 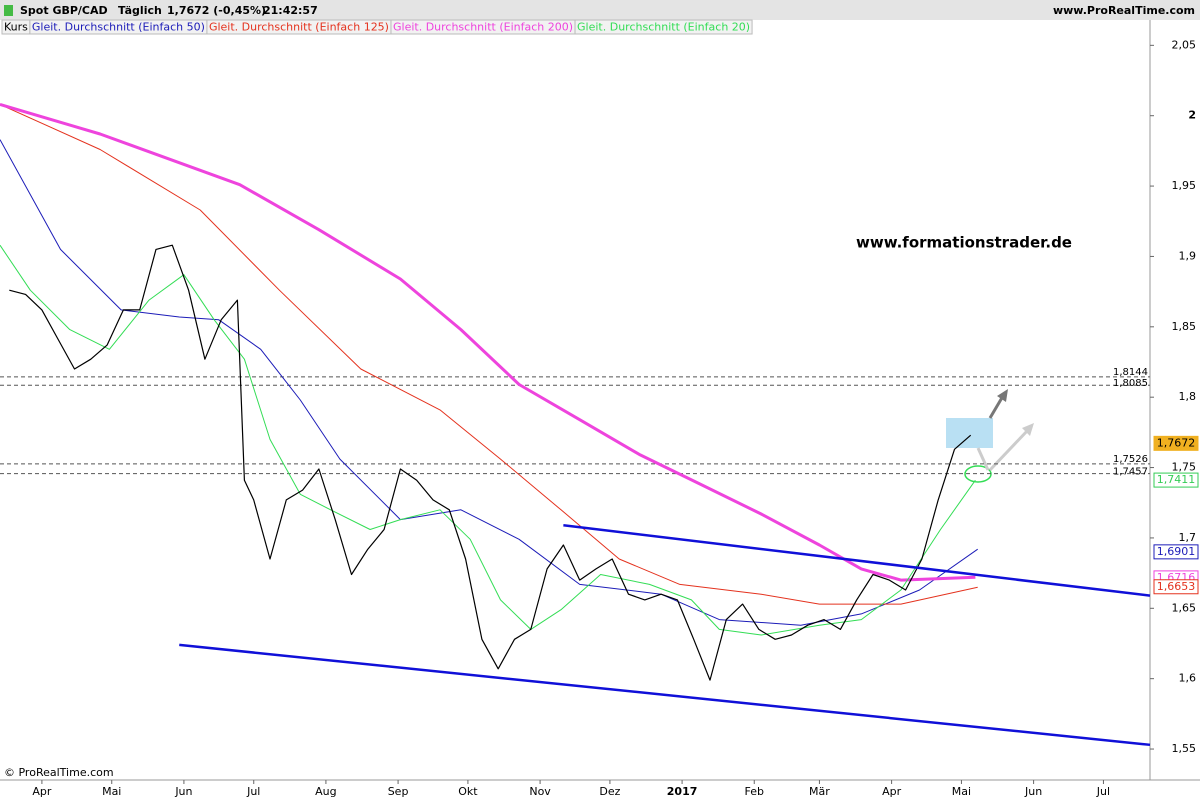 I want to click on legend-label: Gleit. Durchschnitt (Einfach 200), so click(x=483, y=27).